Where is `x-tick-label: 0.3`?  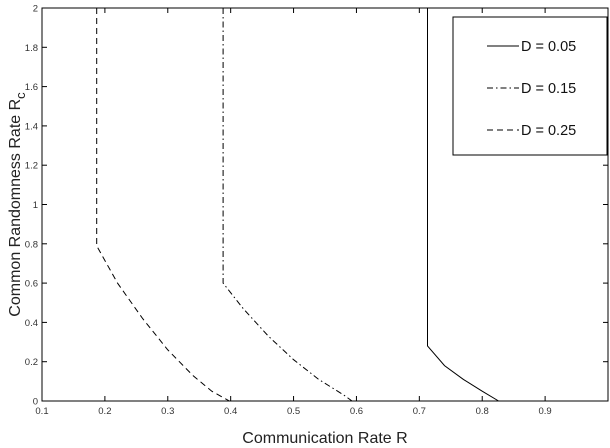
x-tick-label: 0.3 is located at coordinates (167, 411).